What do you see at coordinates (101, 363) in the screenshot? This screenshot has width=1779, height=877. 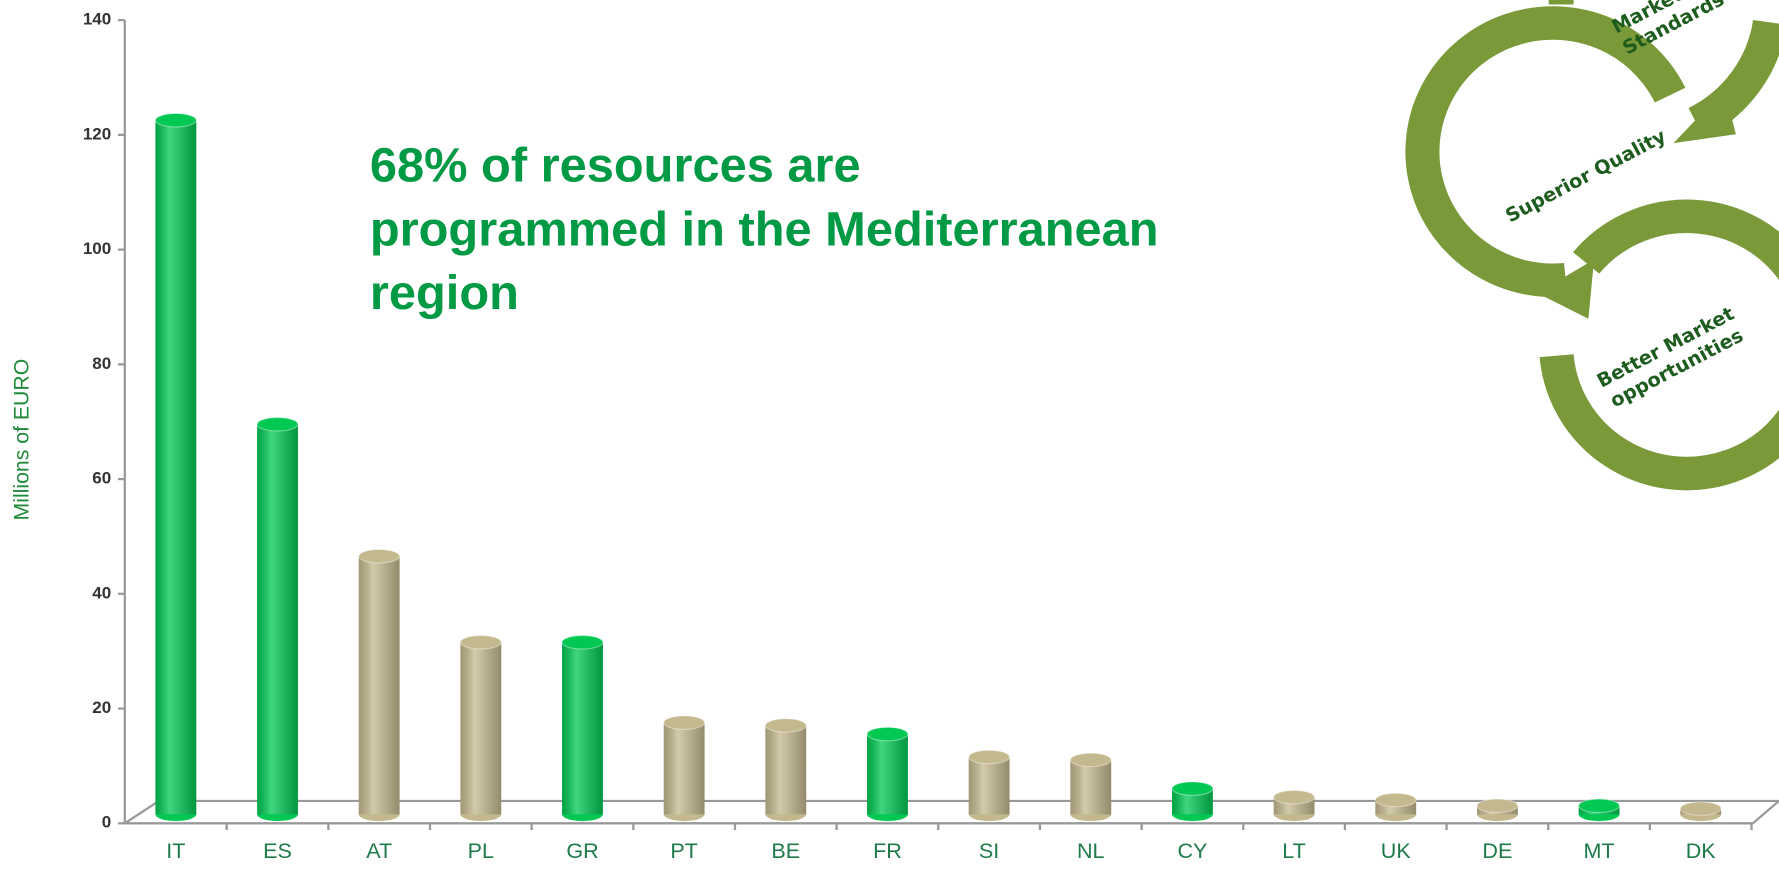 I see `y-tick-label: 80` at bounding box center [101, 363].